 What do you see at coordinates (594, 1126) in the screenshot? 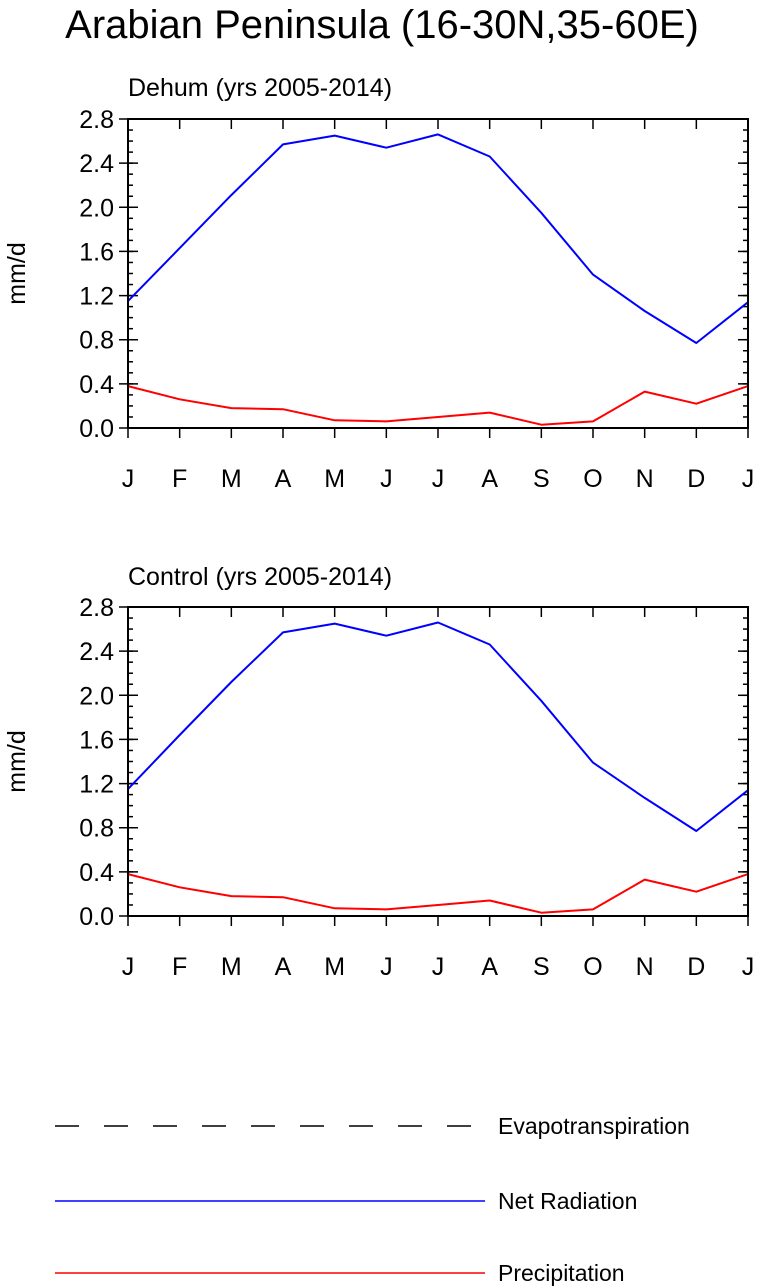
I see `legend-label-evapotranspiration: Evapotranspiration` at bounding box center [594, 1126].